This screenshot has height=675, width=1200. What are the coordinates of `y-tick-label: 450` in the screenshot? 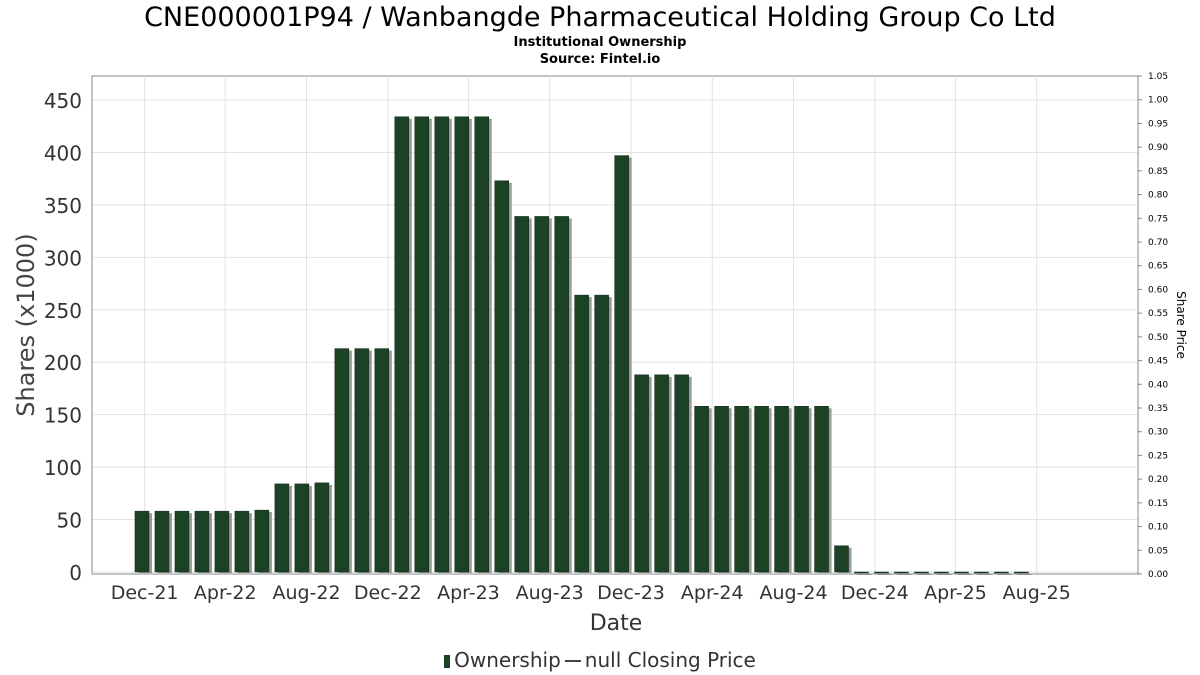 It's located at (63, 101).